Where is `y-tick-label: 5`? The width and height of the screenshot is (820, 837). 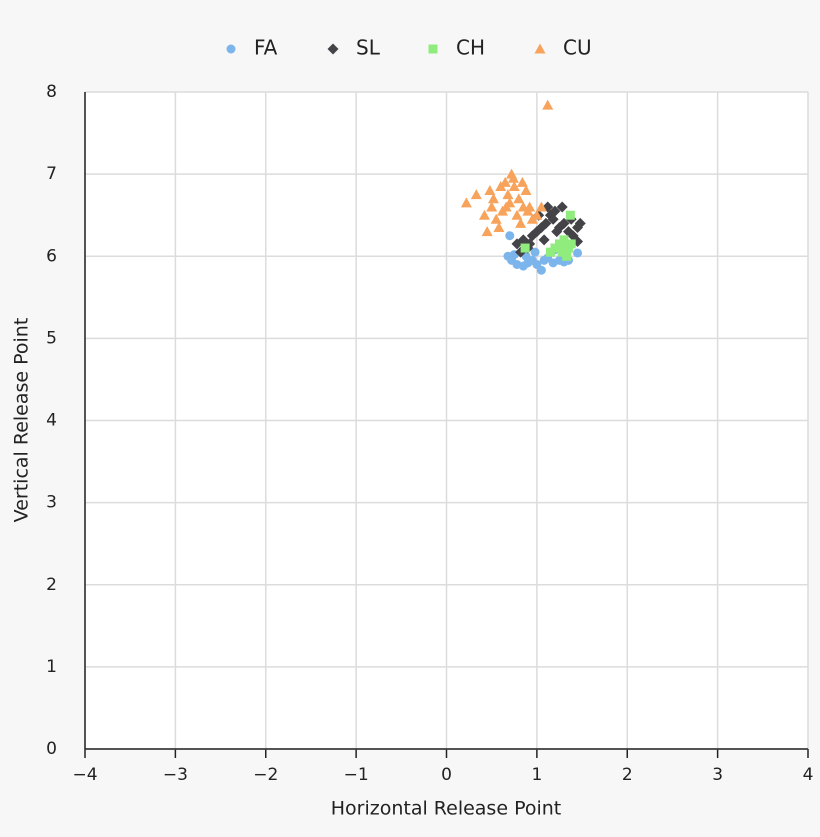
y-tick-label: 5 is located at coordinates (51, 338).